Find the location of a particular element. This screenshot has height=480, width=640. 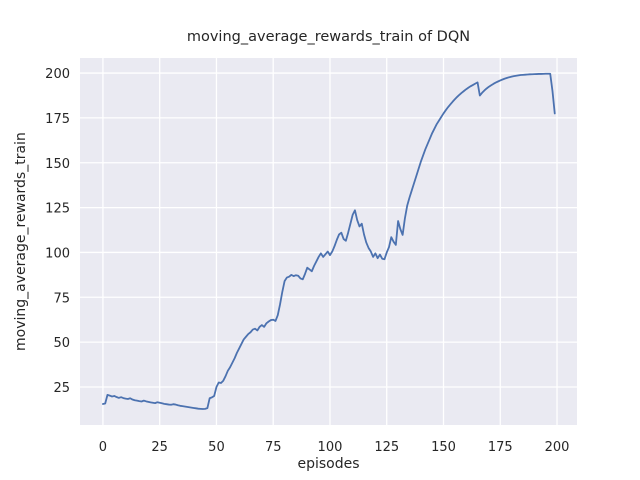

x-tick-label: 25 is located at coordinates (159, 447).